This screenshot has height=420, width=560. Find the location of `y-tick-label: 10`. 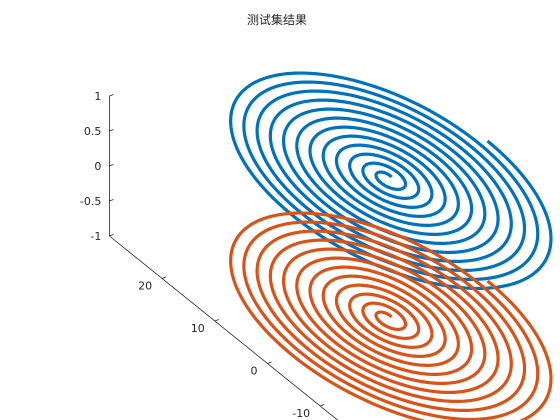

y-tick-label: 10 is located at coordinates (198, 328).